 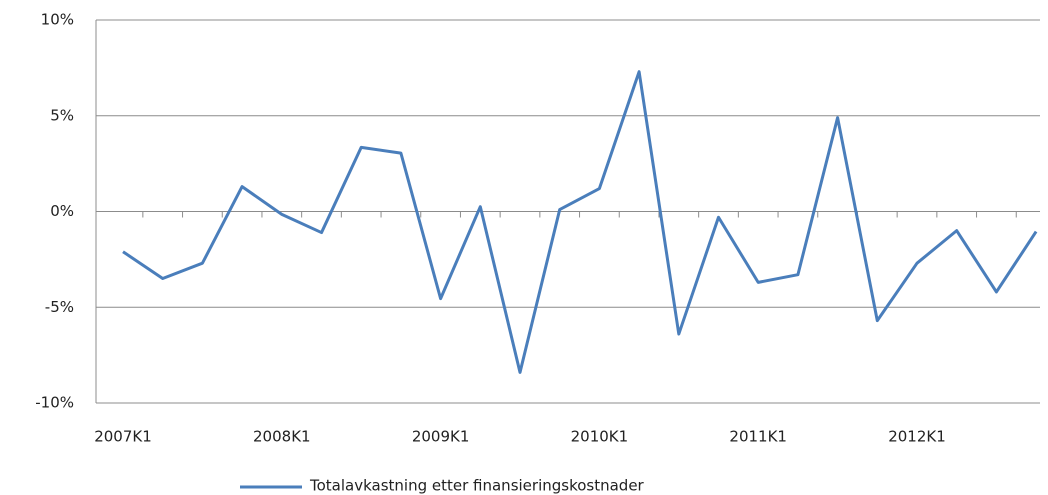 I want to click on x-tick-label: 2007K1, so click(x=123, y=437).